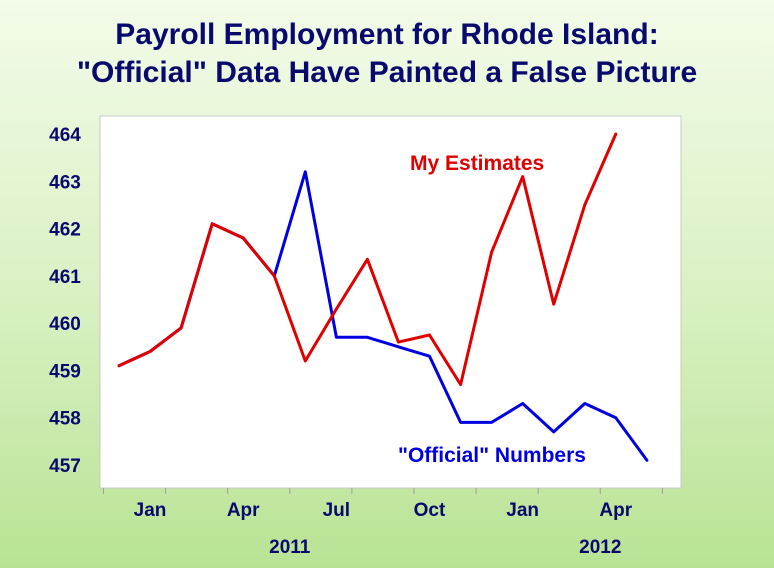 The height and width of the screenshot is (568, 774). I want to click on y-tick-label: 461, so click(65, 277).